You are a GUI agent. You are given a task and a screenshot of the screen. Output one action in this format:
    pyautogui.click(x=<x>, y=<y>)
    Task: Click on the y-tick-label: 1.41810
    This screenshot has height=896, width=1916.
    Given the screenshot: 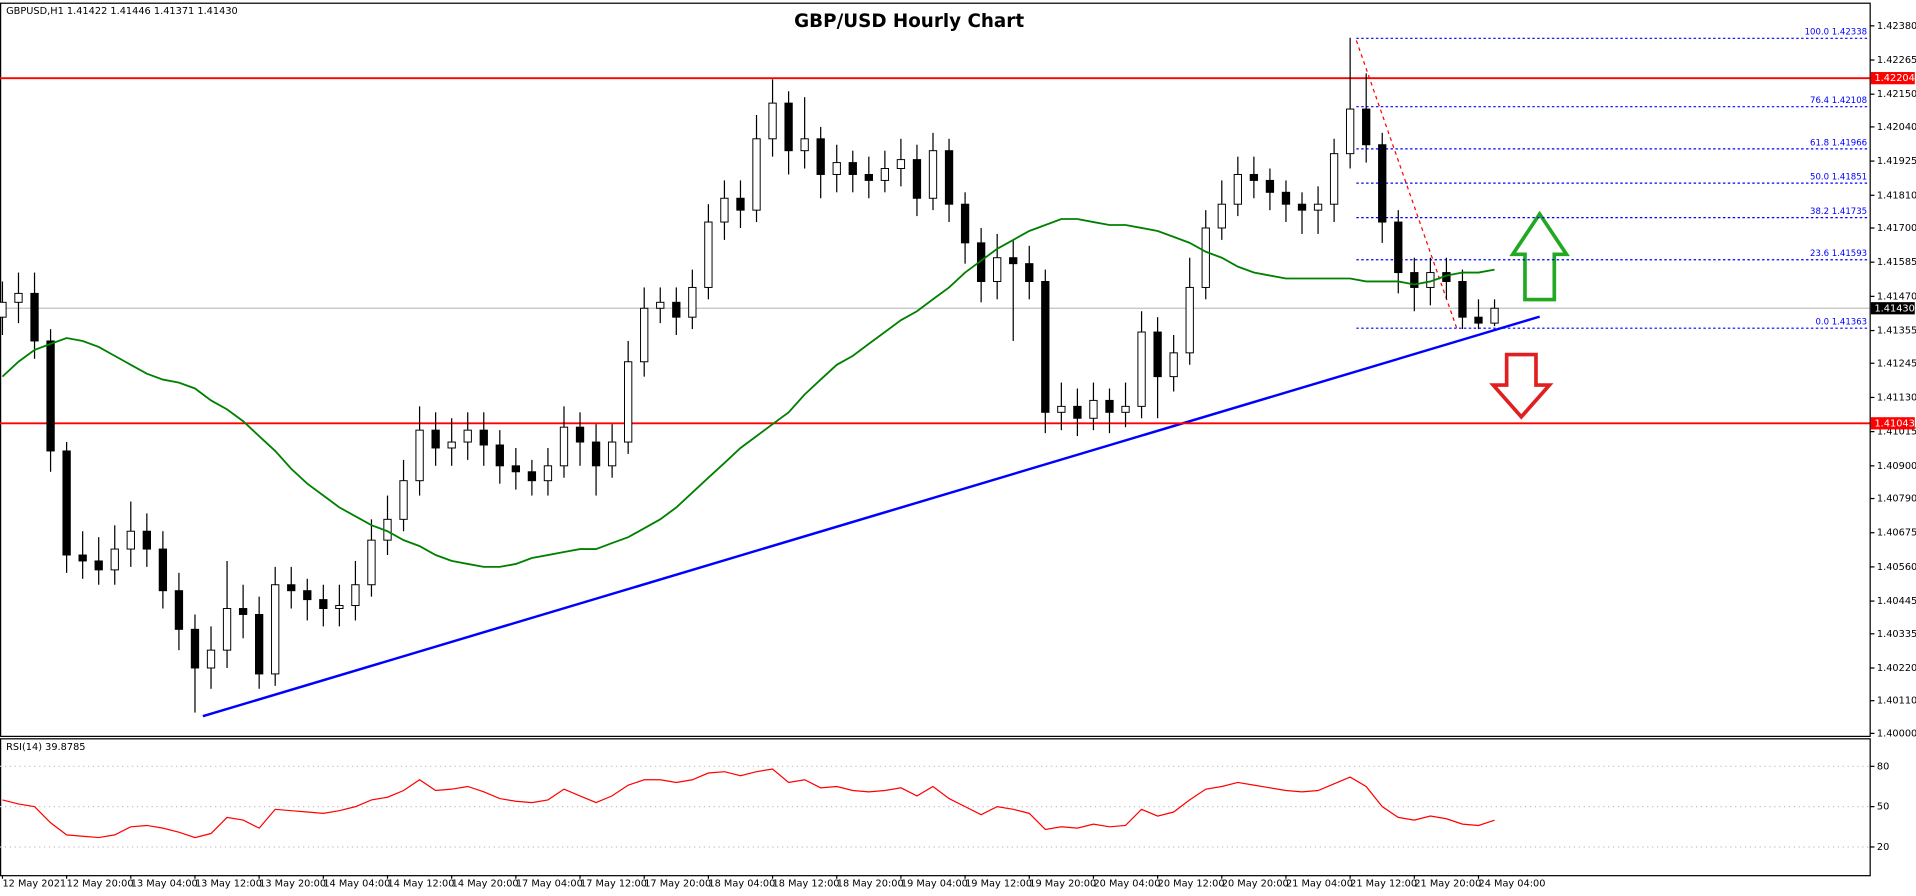 What is the action you would take?
    pyautogui.click(x=1896, y=195)
    